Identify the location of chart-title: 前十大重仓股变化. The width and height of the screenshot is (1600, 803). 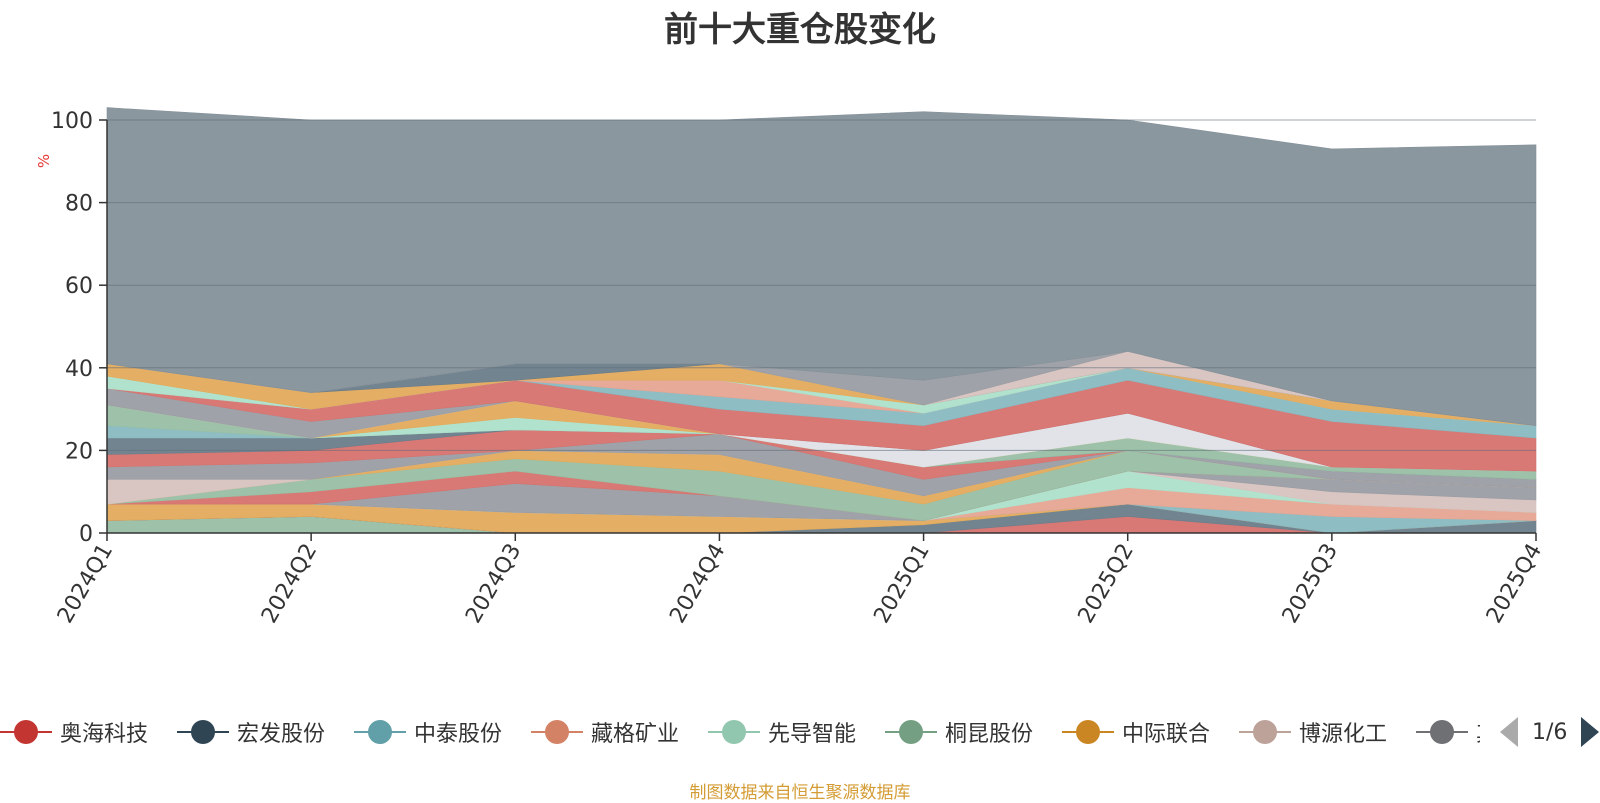
(800, 30).